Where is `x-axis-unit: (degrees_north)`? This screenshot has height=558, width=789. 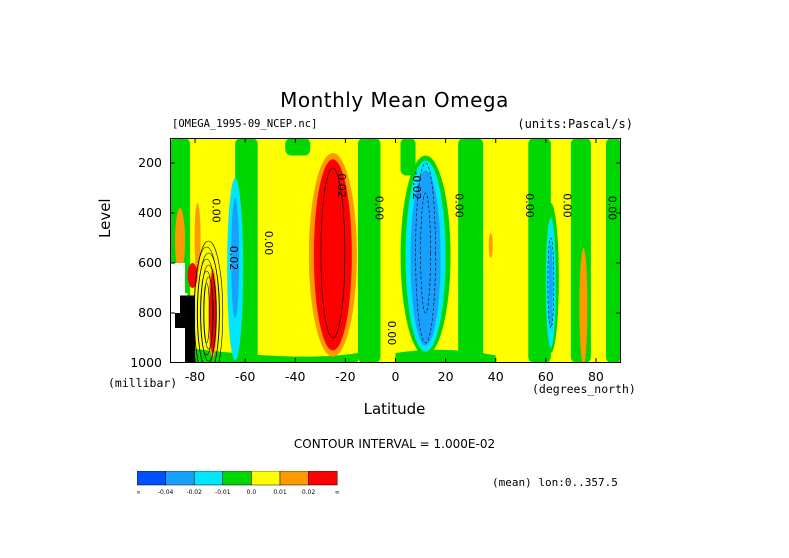 x-axis-unit: (degrees_north) is located at coordinates (584, 389).